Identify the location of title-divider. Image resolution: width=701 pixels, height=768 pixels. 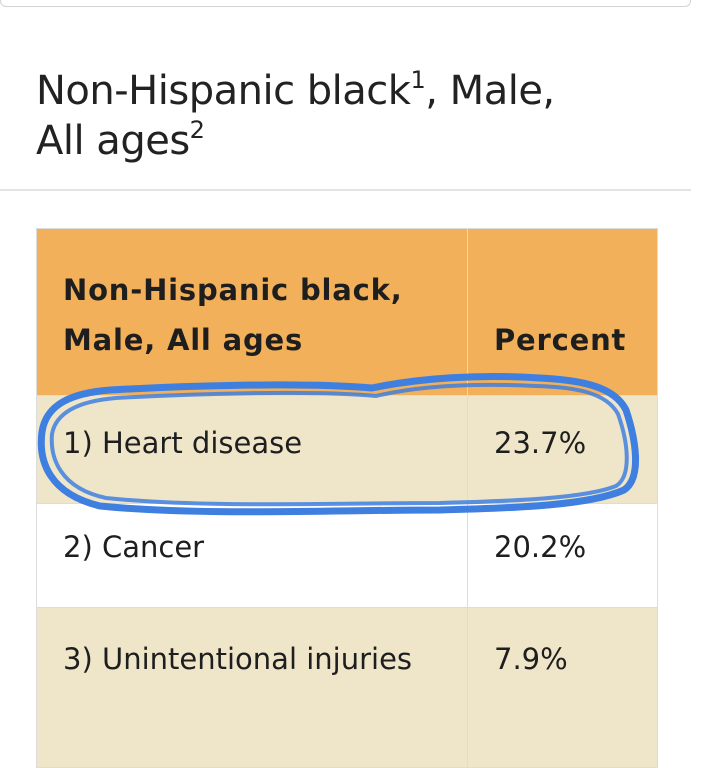
(345, 190).